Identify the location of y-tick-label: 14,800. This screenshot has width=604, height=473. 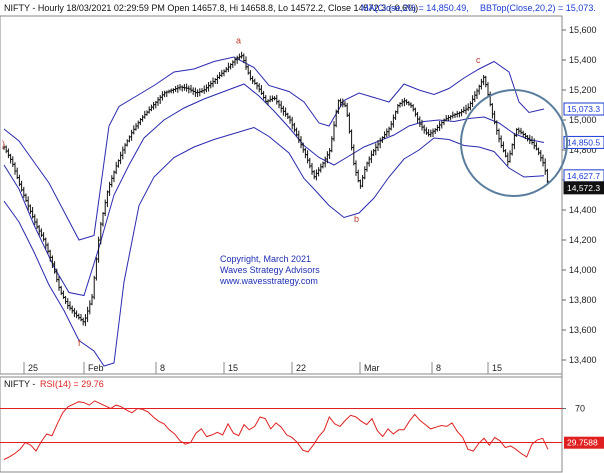
(583, 150).